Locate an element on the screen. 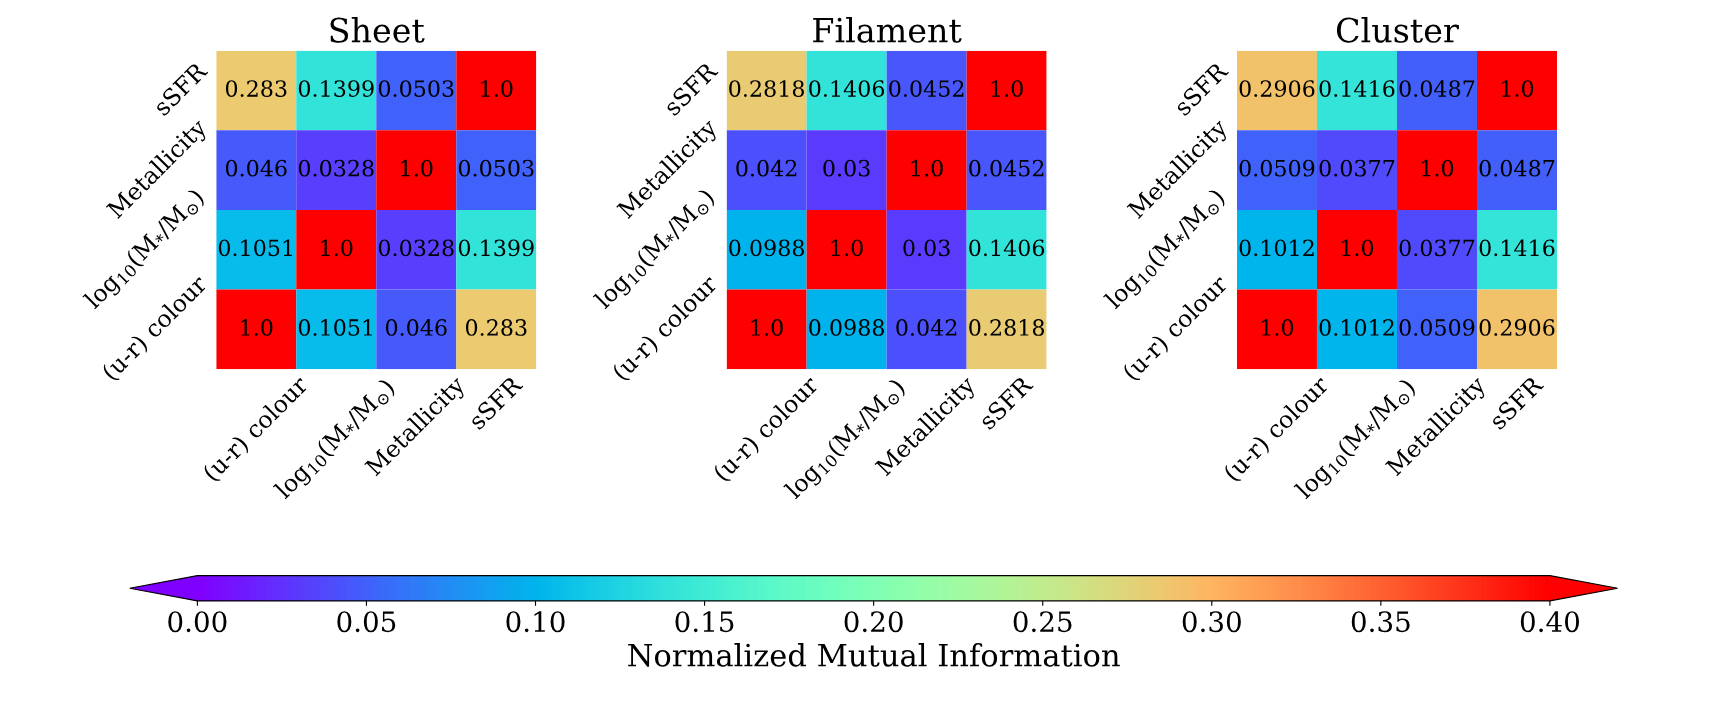  color-bar-title: Normalized Mutual Information is located at coordinates (874, 655).